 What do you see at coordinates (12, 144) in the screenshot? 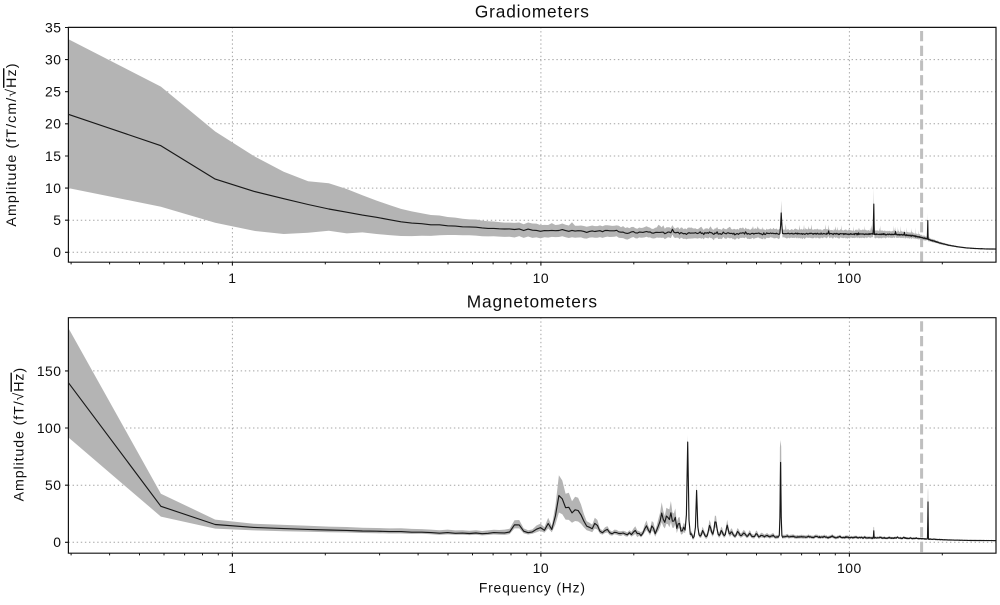
I see `svg-text: Amplitude (fT/cm/√Hz)` at bounding box center [12, 144].